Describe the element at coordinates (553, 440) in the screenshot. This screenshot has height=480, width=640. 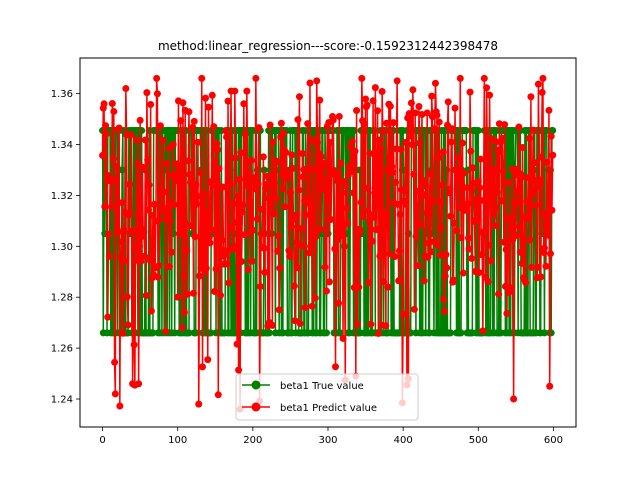
I see `x-tick-label: 600` at that location.